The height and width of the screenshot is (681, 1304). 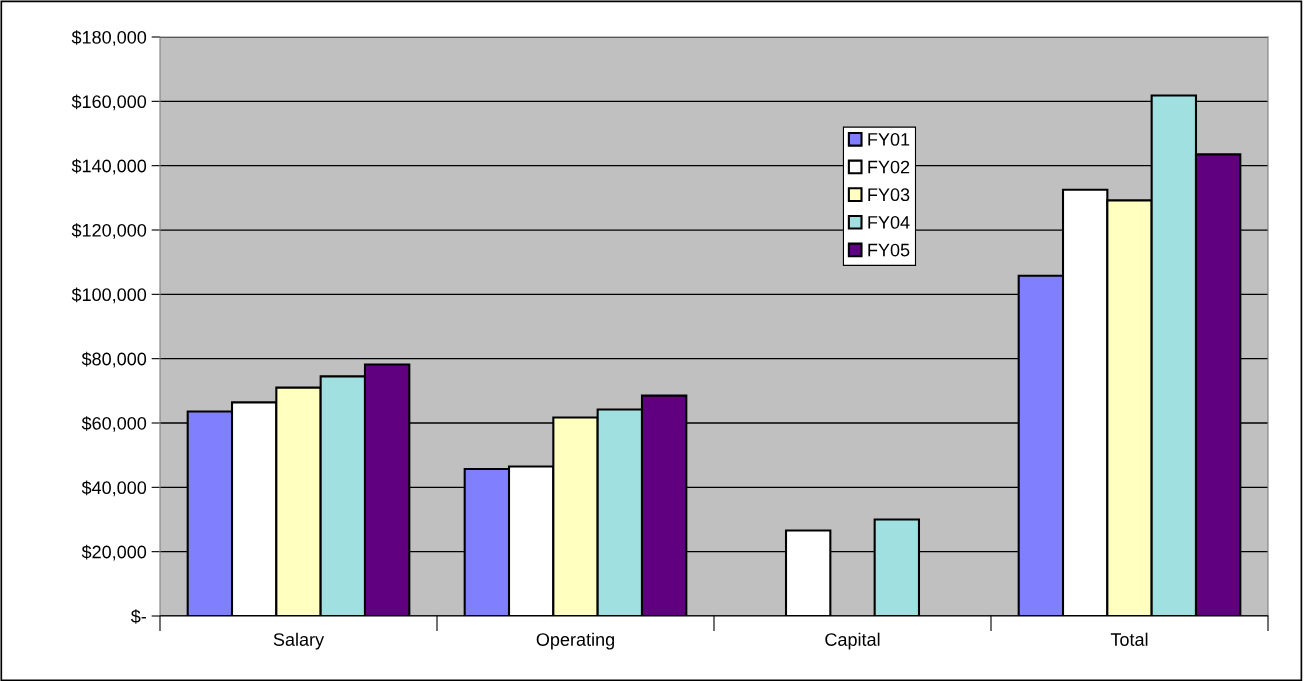 What do you see at coordinates (109, 295) in the screenshot?
I see `y-tick-label: $100,000` at bounding box center [109, 295].